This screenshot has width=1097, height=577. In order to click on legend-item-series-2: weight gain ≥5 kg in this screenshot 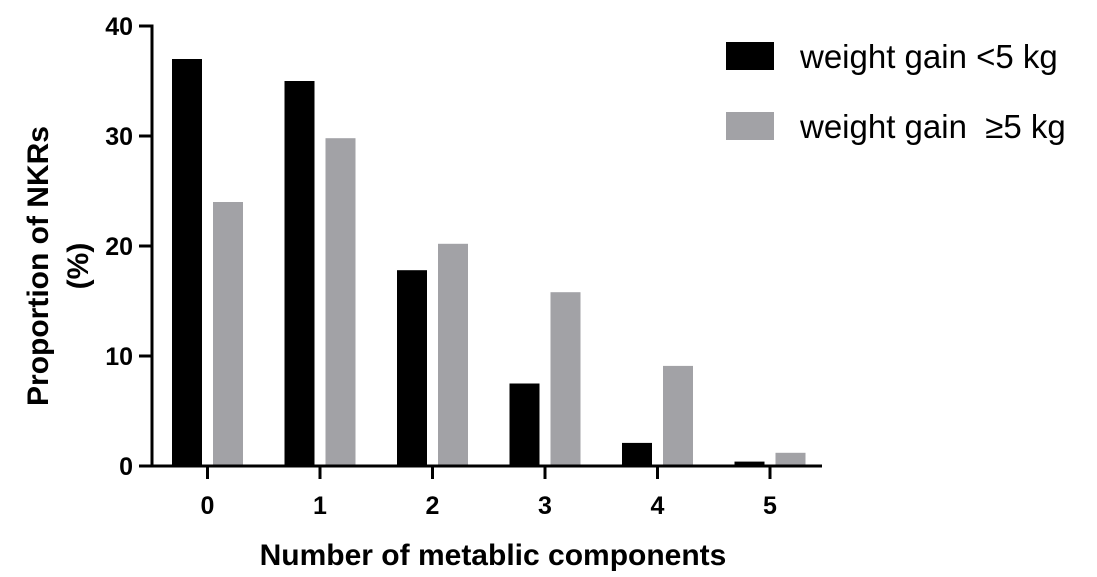, I will do `click(896, 126)`.